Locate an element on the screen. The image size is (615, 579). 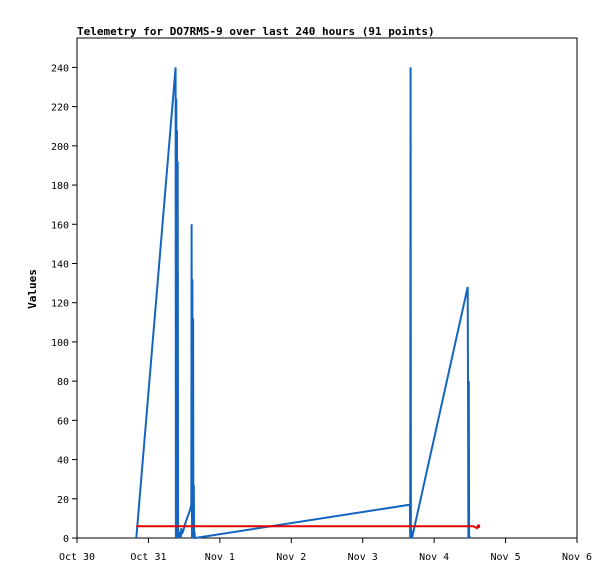
x-tick-label: Nov 3 is located at coordinates (363, 557).